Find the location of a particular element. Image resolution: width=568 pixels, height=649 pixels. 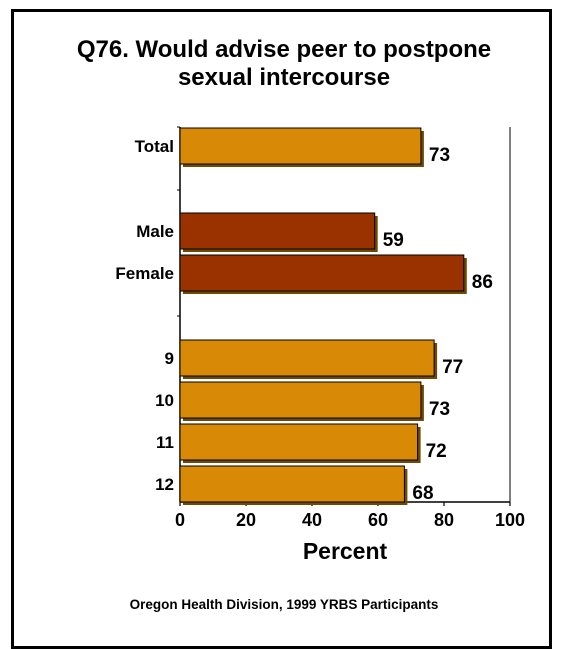

x-axis-label: Percent is located at coordinates (345, 551).